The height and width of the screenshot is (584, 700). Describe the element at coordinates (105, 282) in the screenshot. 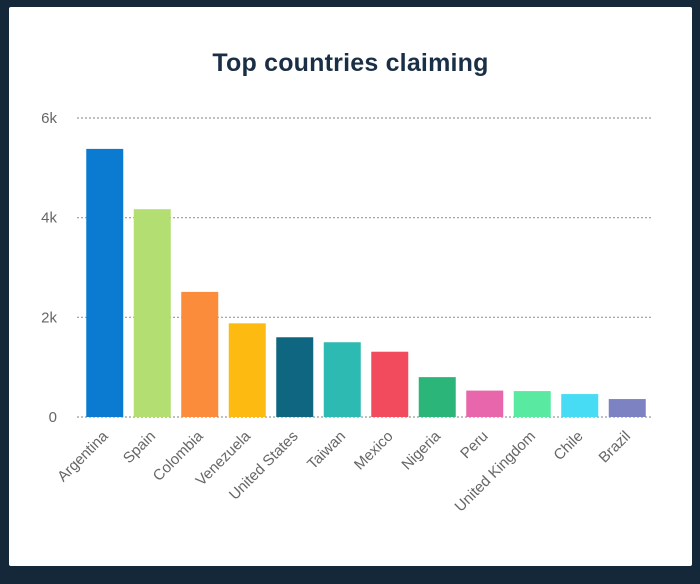

I see `bar-argentina` at that location.